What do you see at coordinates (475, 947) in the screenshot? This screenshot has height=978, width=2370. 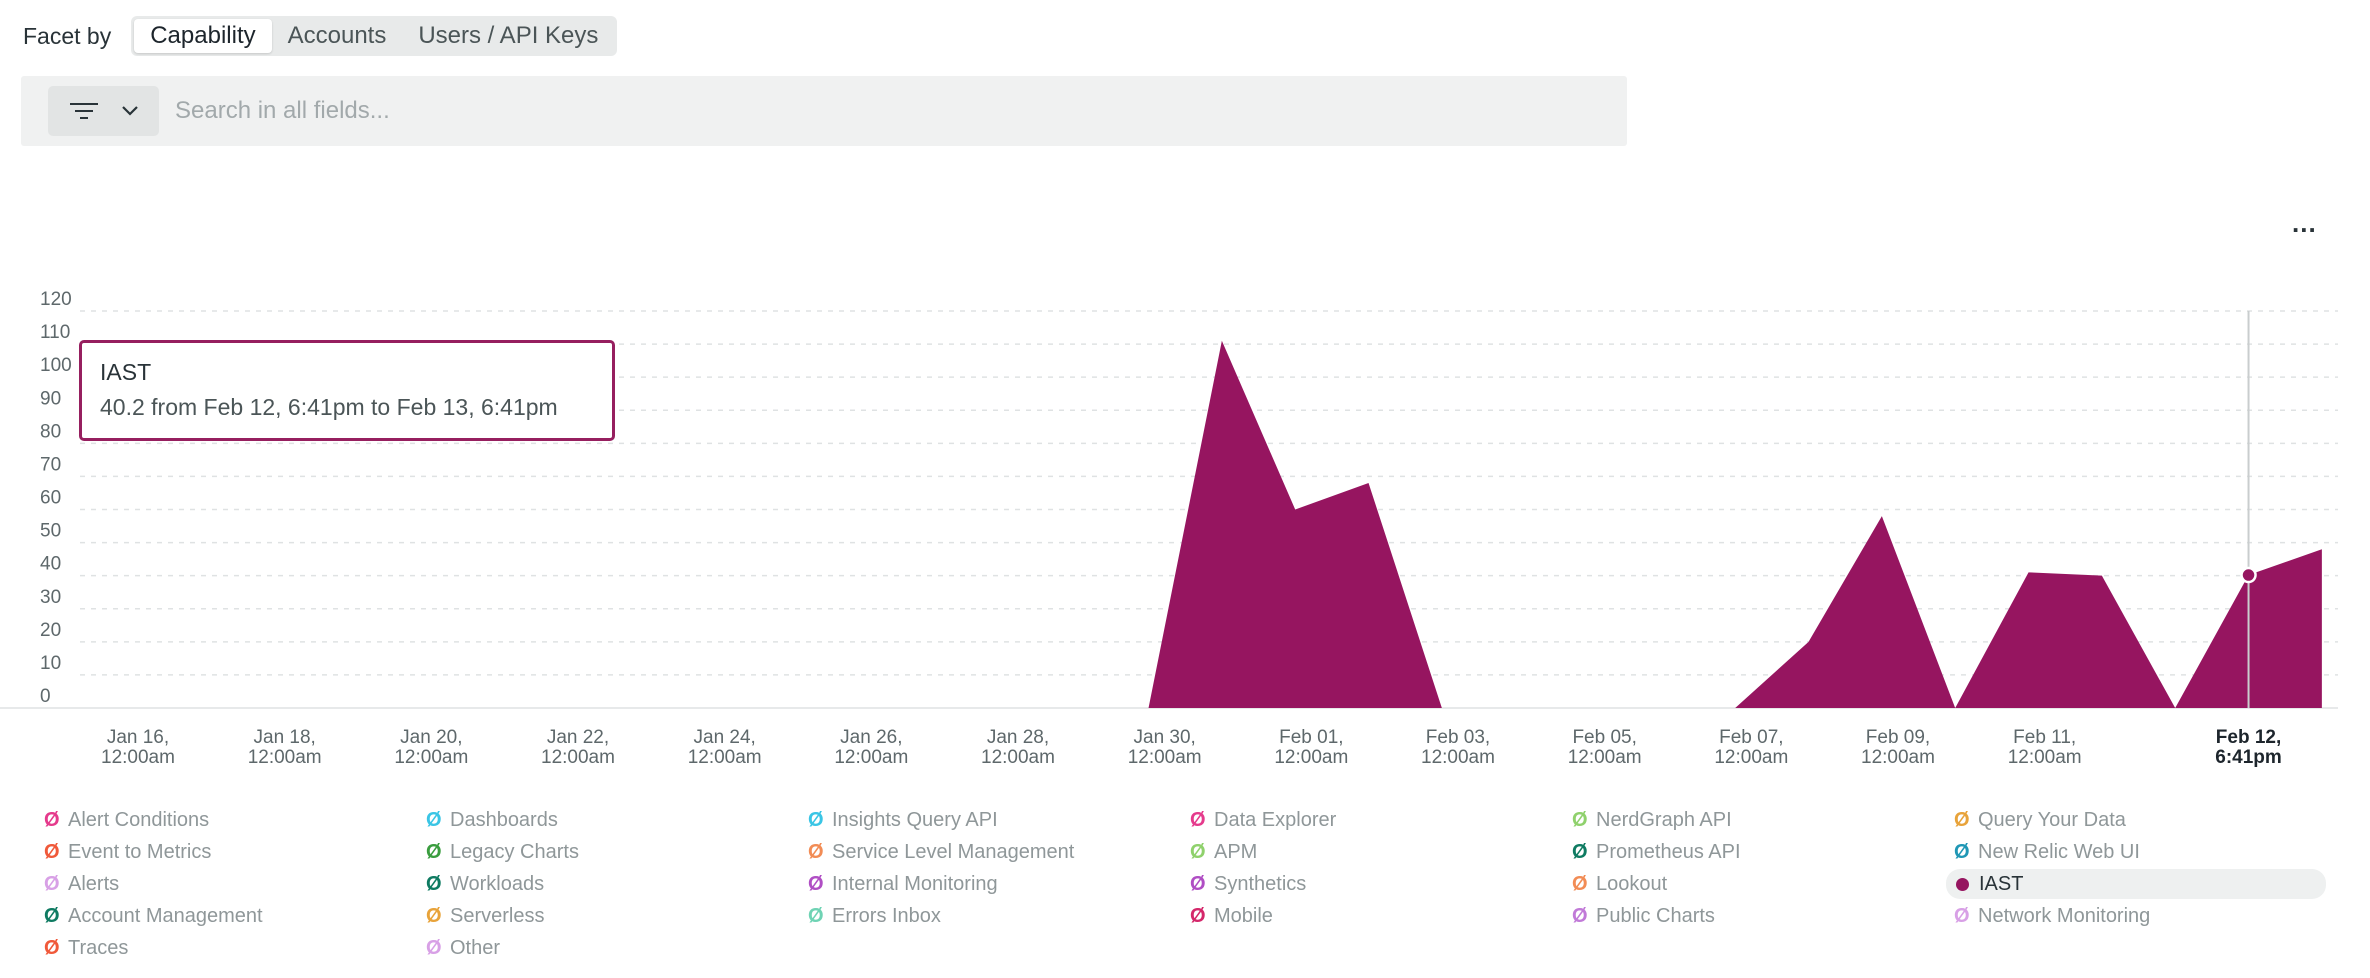 I see `legend-label: Other` at bounding box center [475, 947].